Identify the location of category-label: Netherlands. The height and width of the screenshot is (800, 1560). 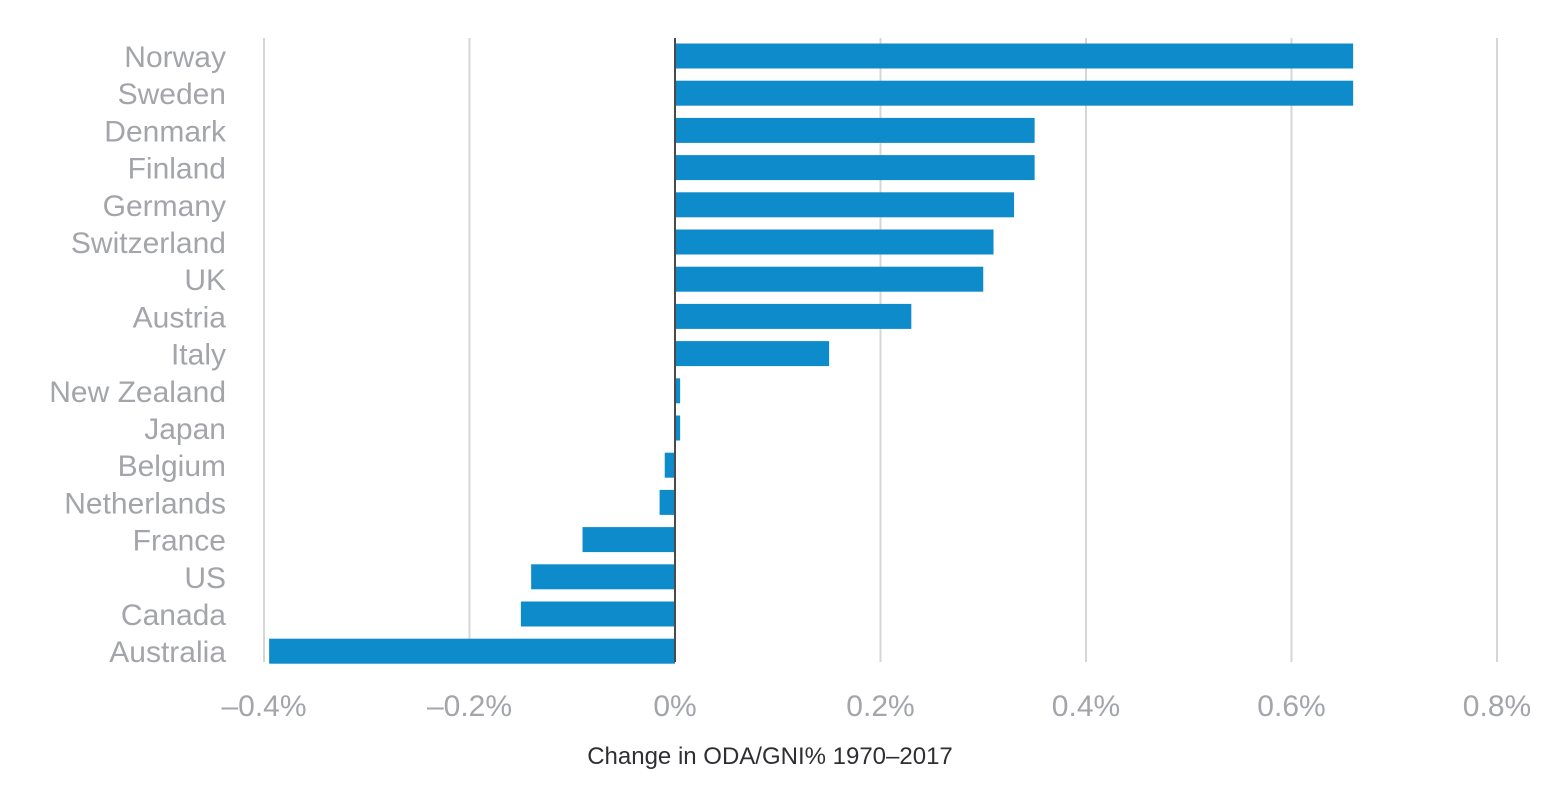
(145, 503).